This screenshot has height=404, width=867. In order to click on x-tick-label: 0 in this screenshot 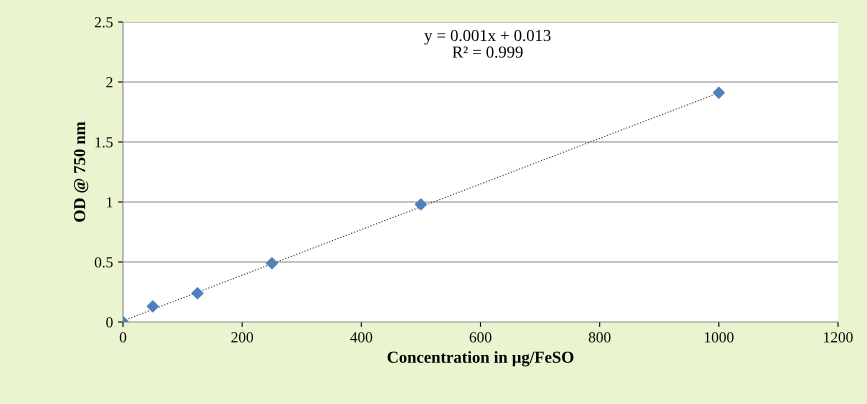, I will do `click(123, 337)`.